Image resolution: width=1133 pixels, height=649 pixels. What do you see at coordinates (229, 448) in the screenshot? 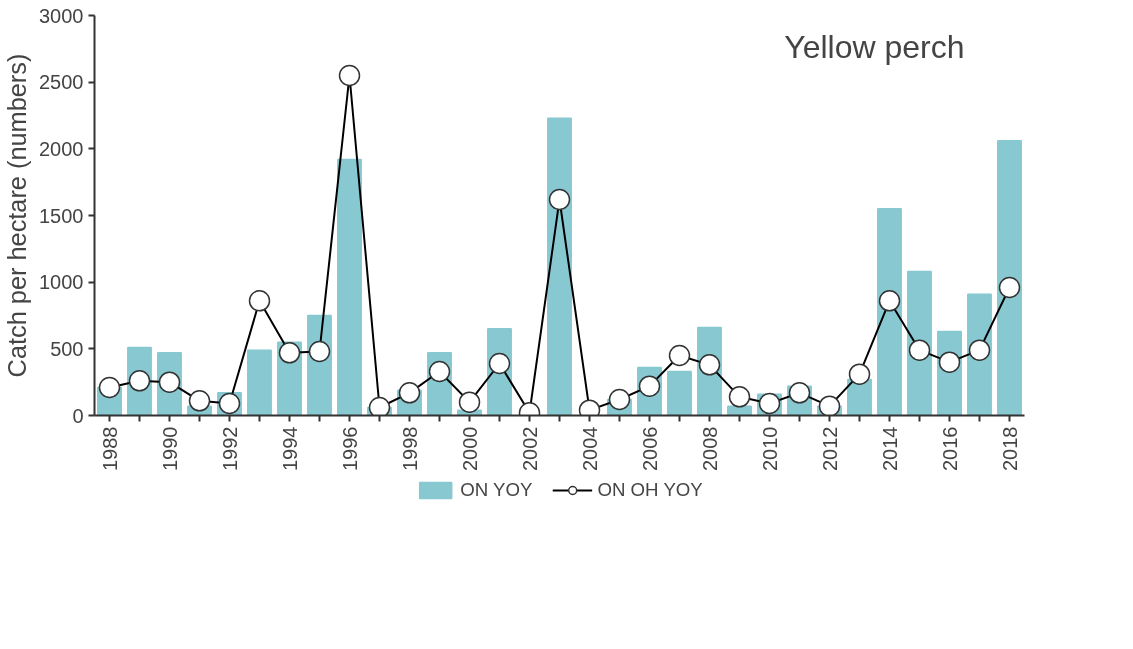
I see `x-tick-label: 1992` at bounding box center [229, 448].